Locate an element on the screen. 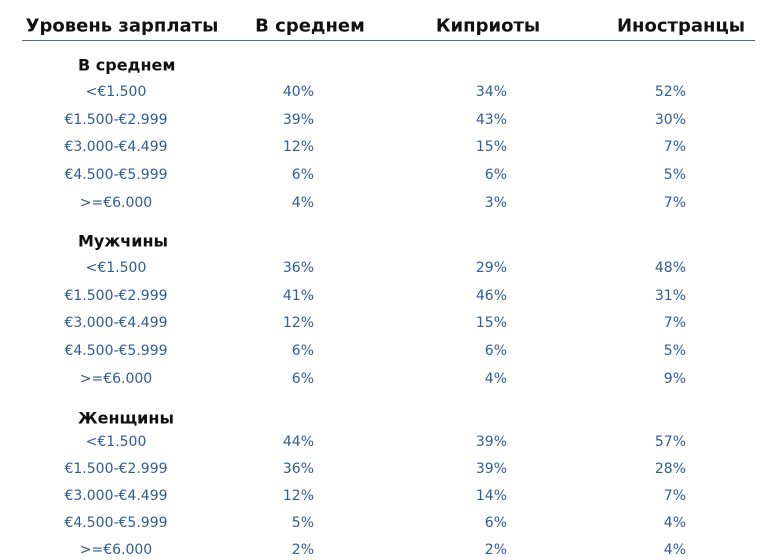 The image size is (780, 560). cell-value: 44% is located at coordinates (298, 442).